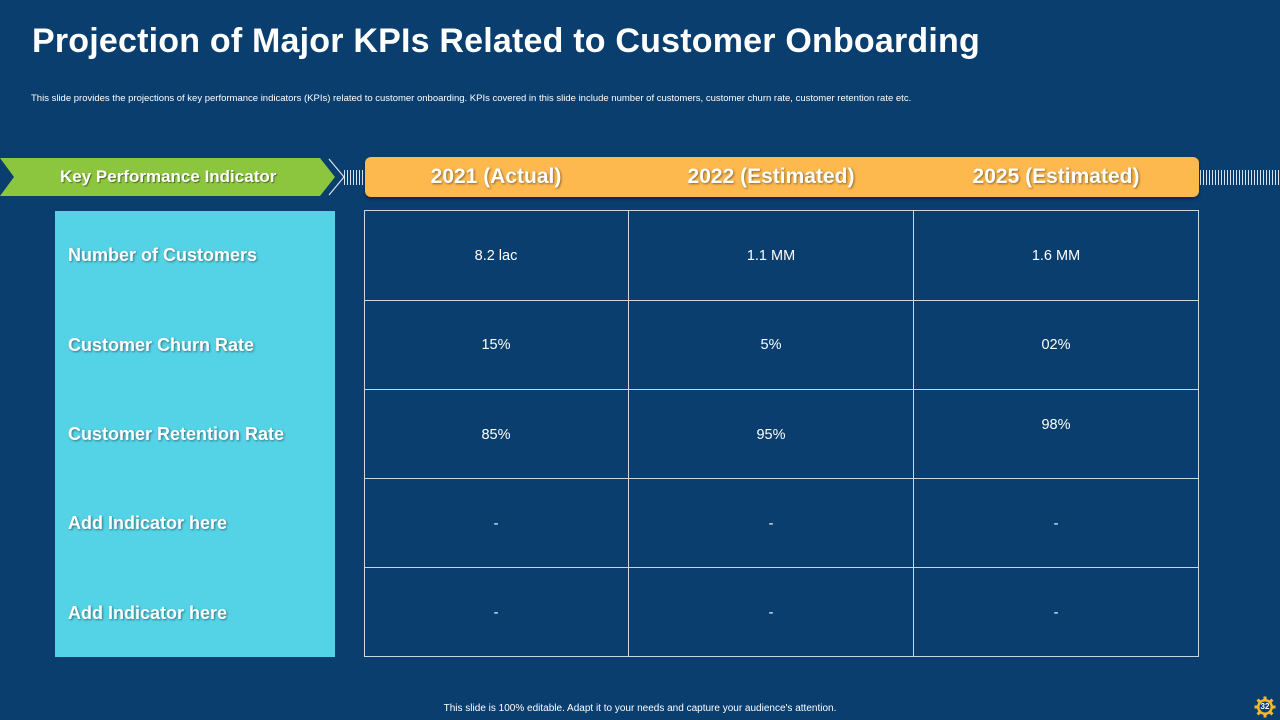  I want to click on column-header-2022: 2022 (Estimated), so click(771, 176).